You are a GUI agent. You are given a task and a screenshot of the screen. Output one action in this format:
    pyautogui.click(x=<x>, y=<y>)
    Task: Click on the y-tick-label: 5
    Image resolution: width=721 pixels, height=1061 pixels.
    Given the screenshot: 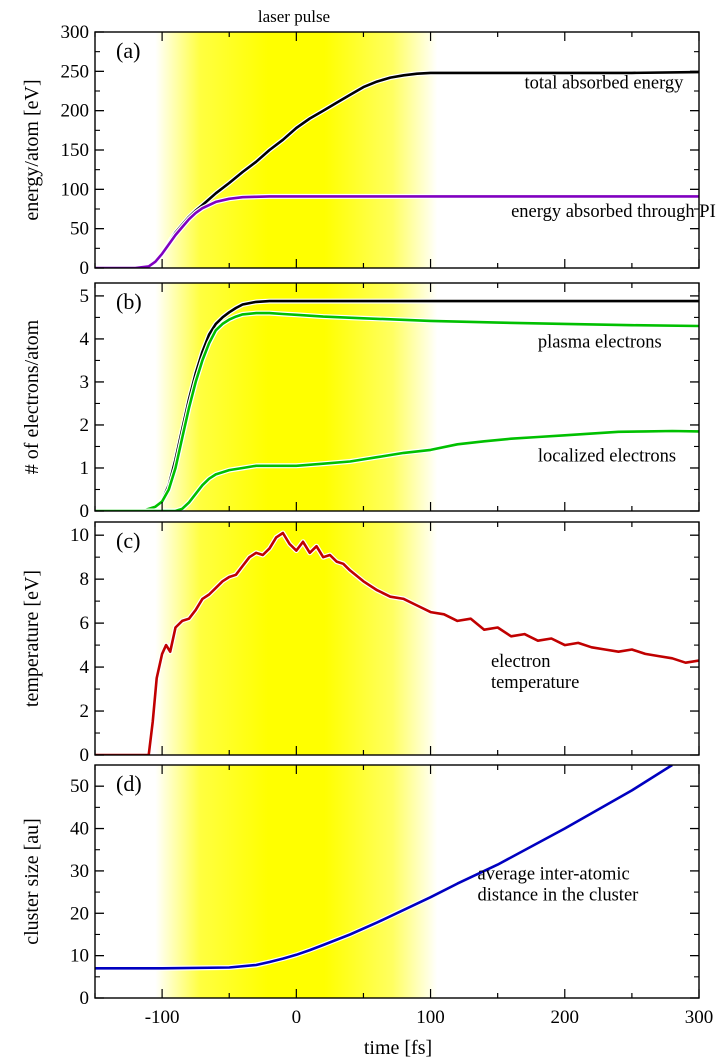 What is the action you would take?
    pyautogui.click(x=85, y=296)
    